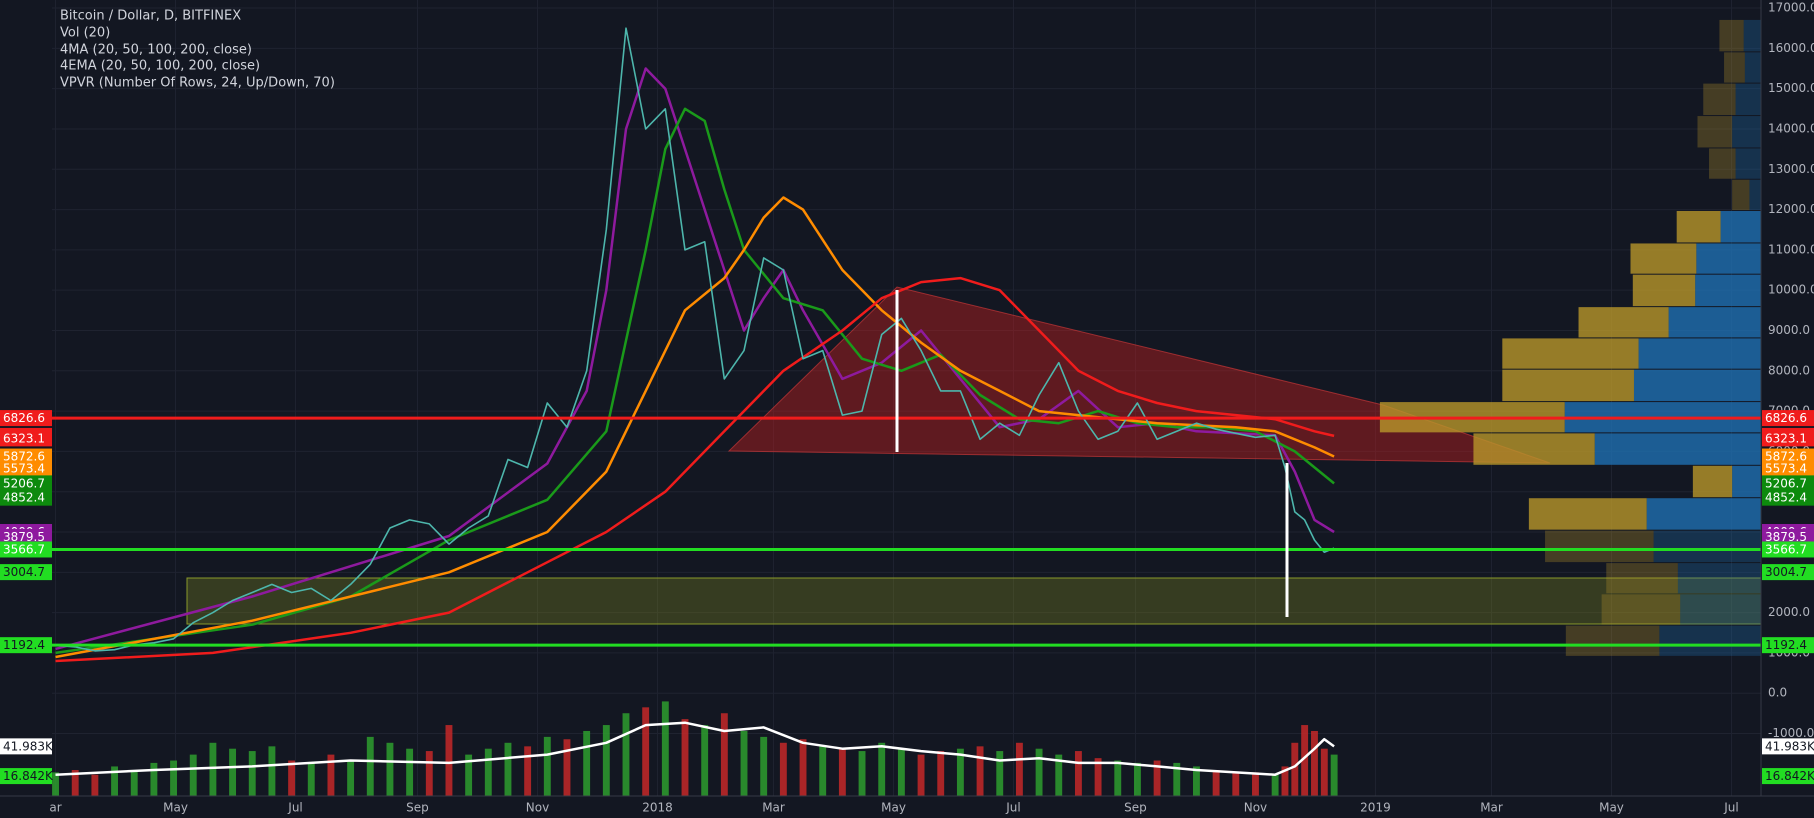 This screenshot has width=1814, height=818. Describe the element at coordinates (1786, 483) in the screenshot. I see `price-label: 5206.7` at that location.